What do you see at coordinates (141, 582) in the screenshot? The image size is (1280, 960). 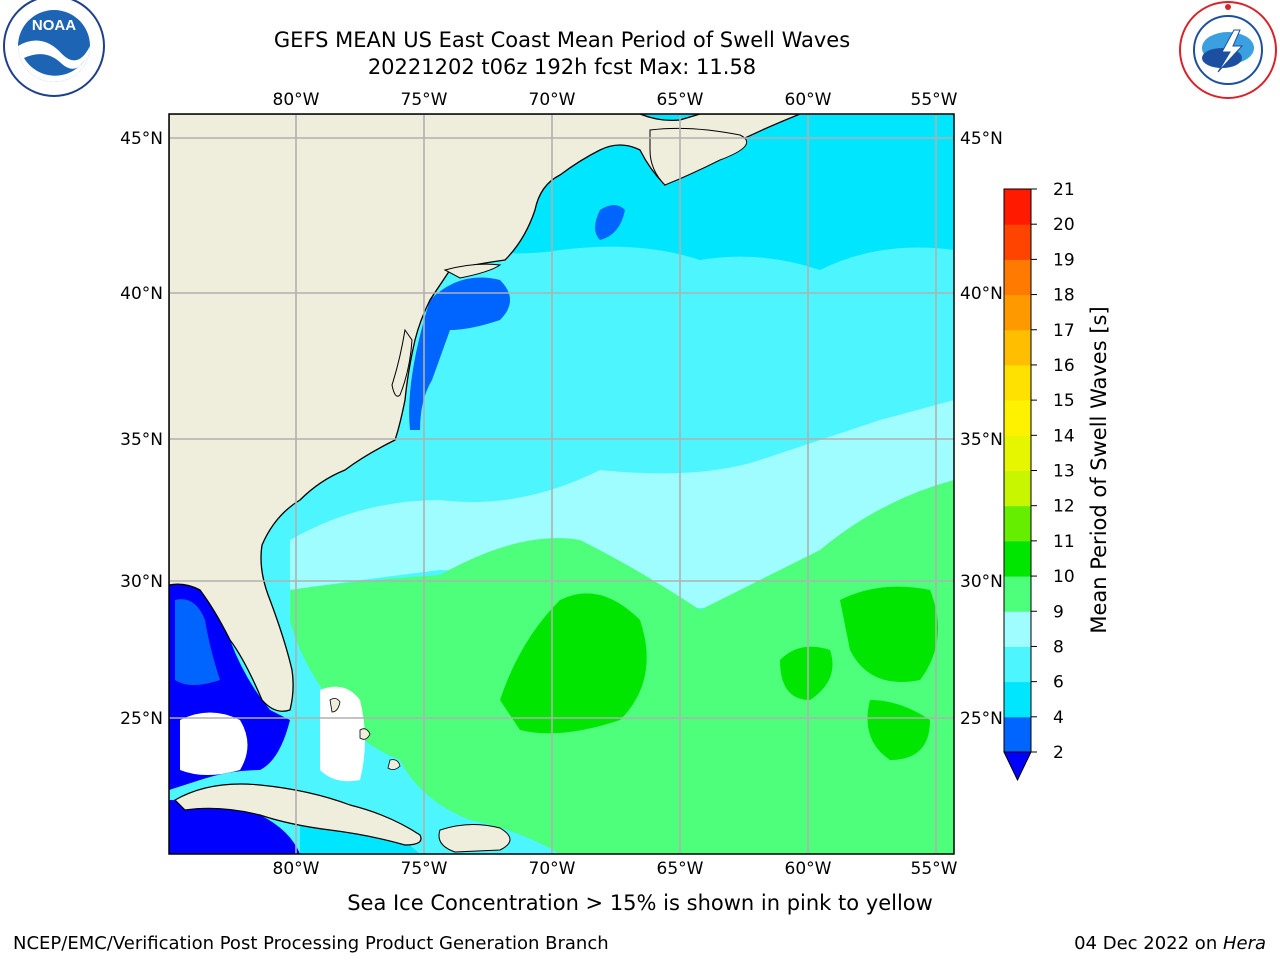 I see `lat-label-left: 30°N` at bounding box center [141, 582].